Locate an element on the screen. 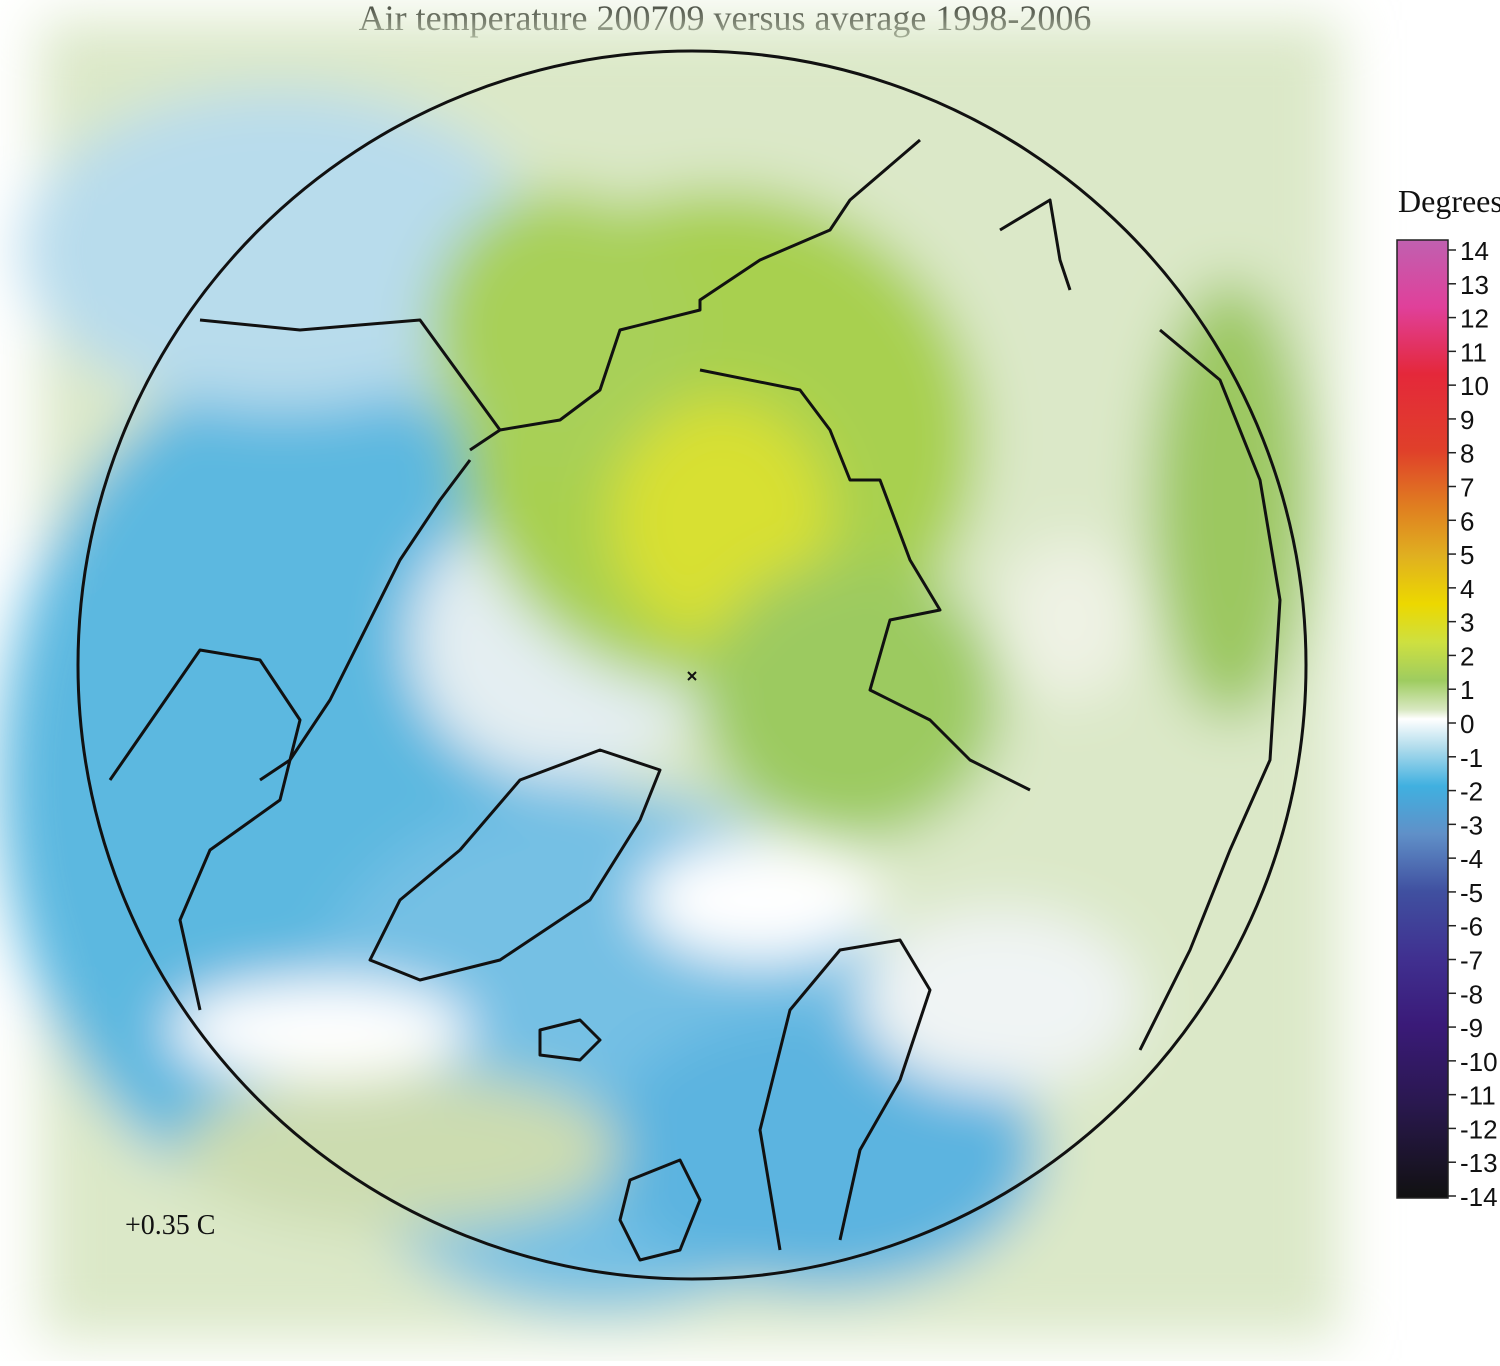 The image size is (1500, 1366). colorbar-tick-label: -10 is located at coordinates (1479, 1062).